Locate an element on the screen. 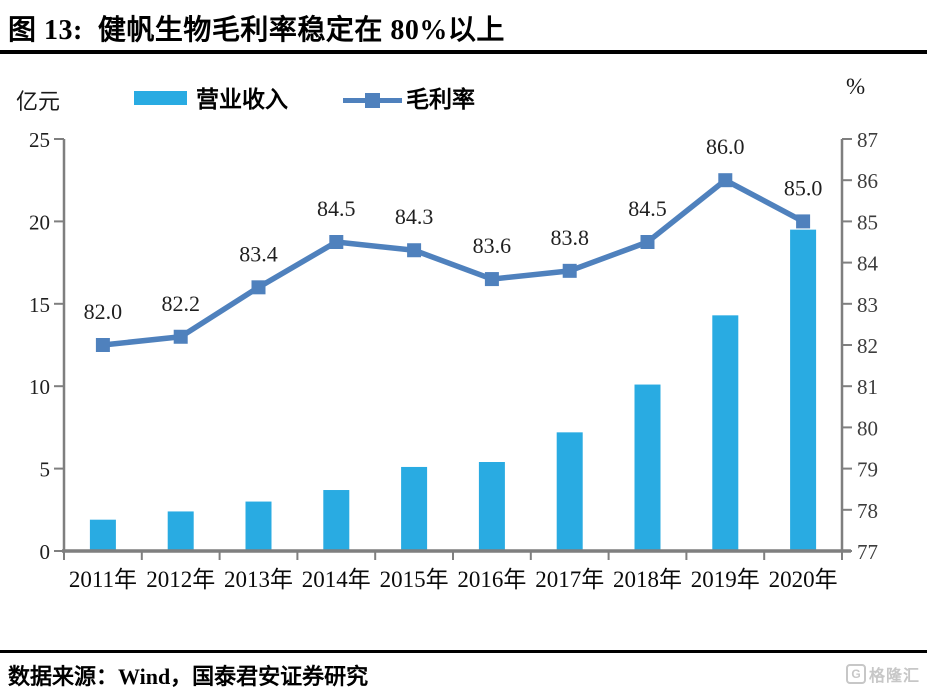 The height and width of the screenshot is (691, 927). gelonghui-logo-icon: G is located at coordinates (855, 674).